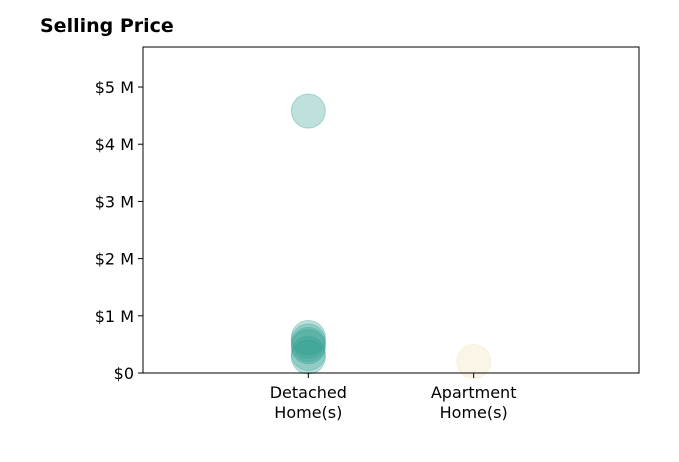  I want to click on chart-title: Selling Price, so click(107, 26).